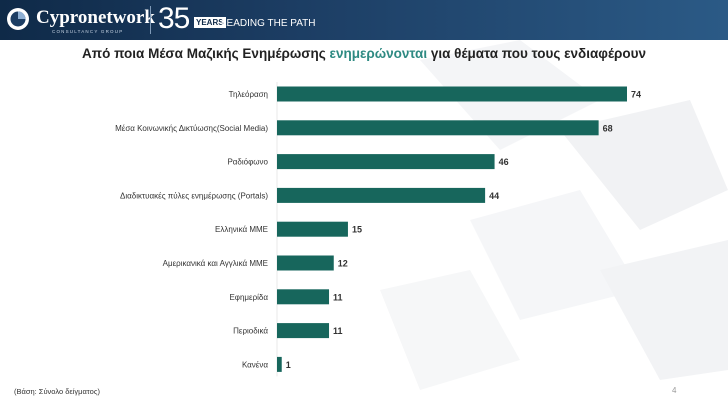  Describe the element at coordinates (338, 331) in the screenshot. I see `value-label-7: 11` at that location.